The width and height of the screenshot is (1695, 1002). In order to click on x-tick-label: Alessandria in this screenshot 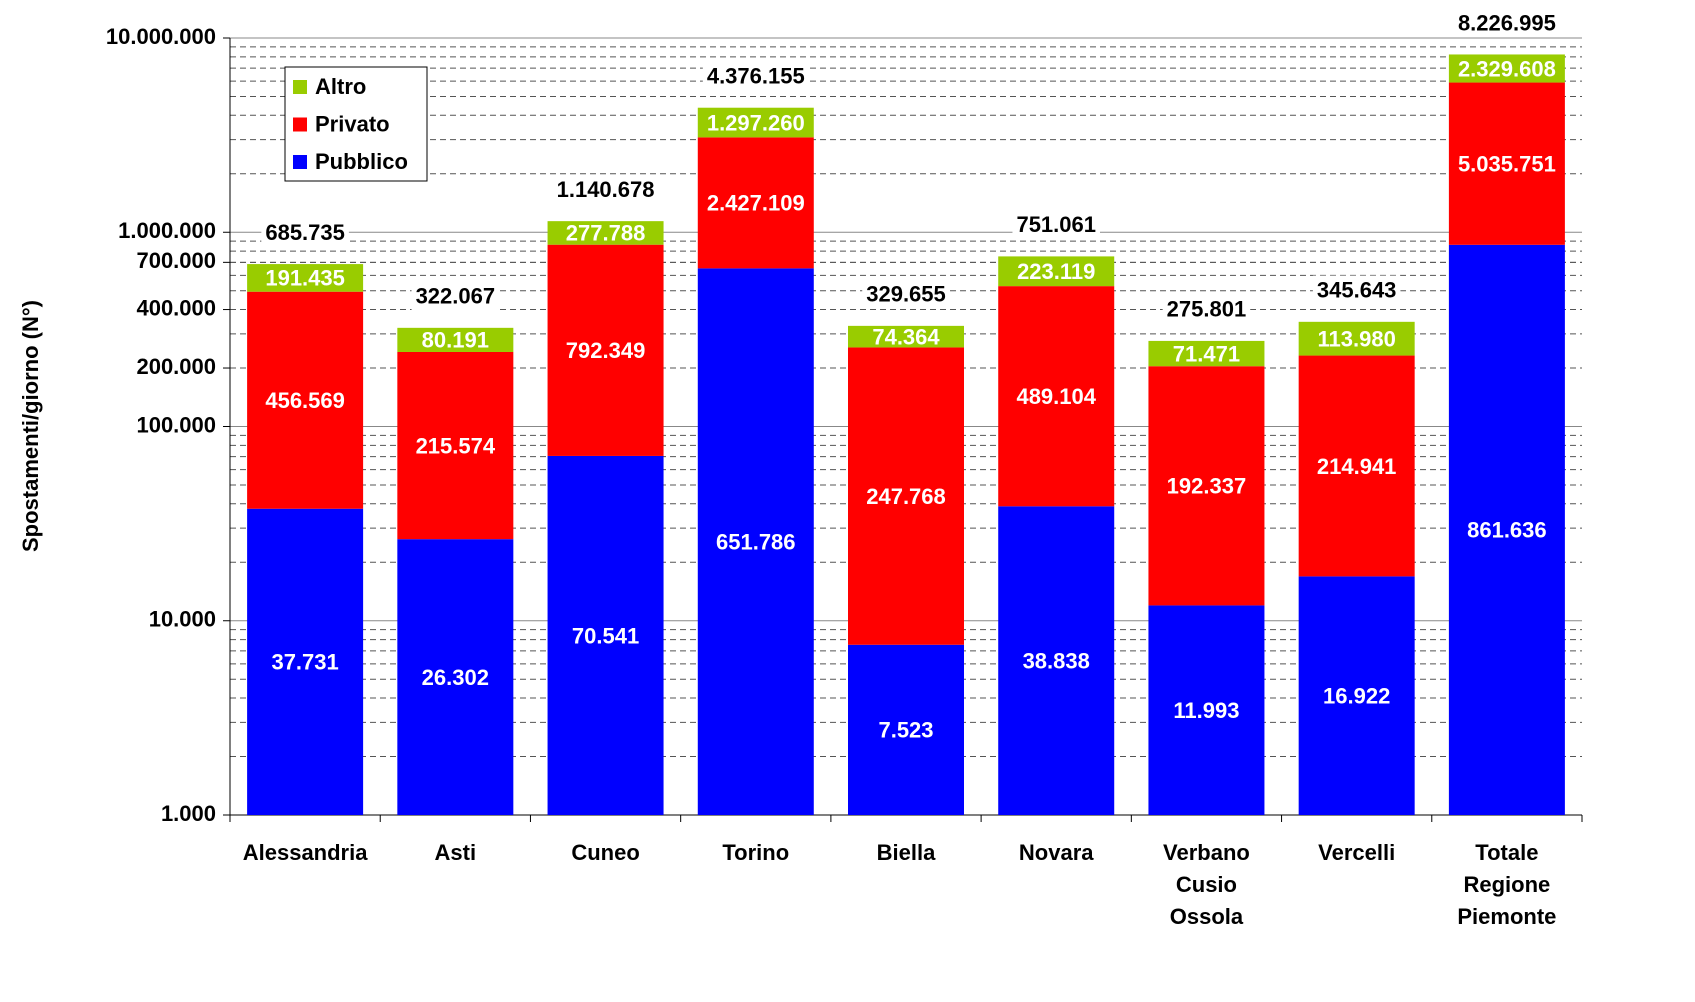, I will do `click(305, 852)`.